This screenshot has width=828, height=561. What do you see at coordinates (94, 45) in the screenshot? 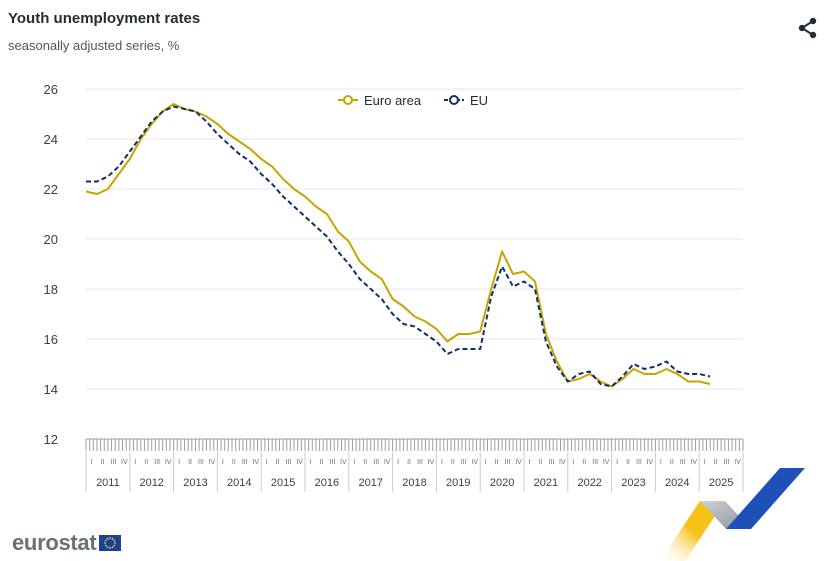
I see `chart-subtitle: seasonally adjusted series, %` at bounding box center [94, 45].